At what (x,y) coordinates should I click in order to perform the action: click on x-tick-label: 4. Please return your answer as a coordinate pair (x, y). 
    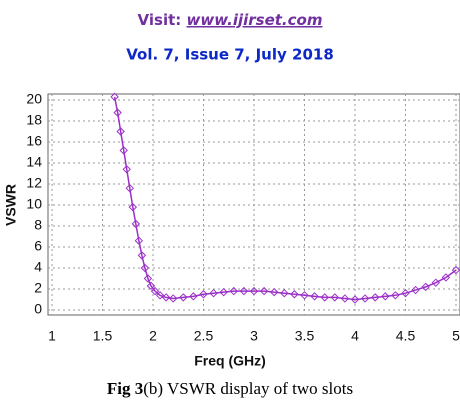
    Looking at the image, I should click on (355, 336).